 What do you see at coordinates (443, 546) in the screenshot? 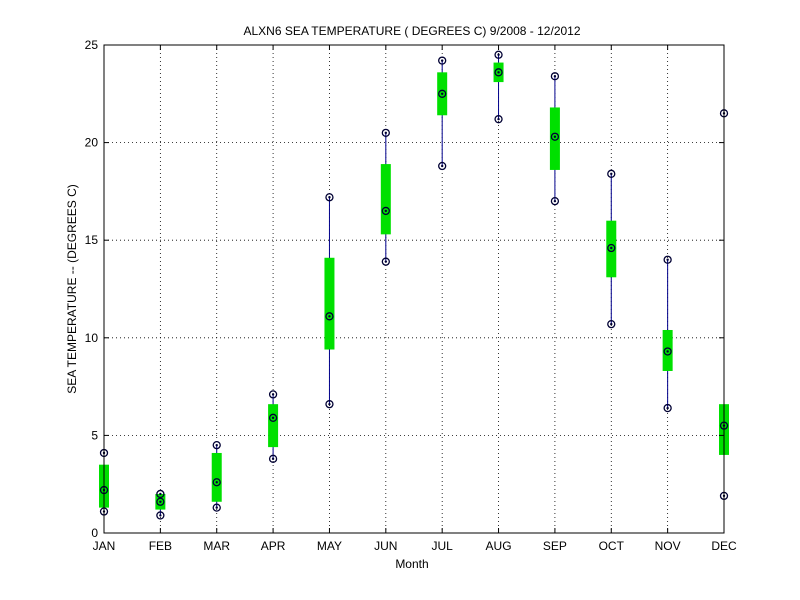
I see `x-tick-label: JUL` at bounding box center [443, 546].